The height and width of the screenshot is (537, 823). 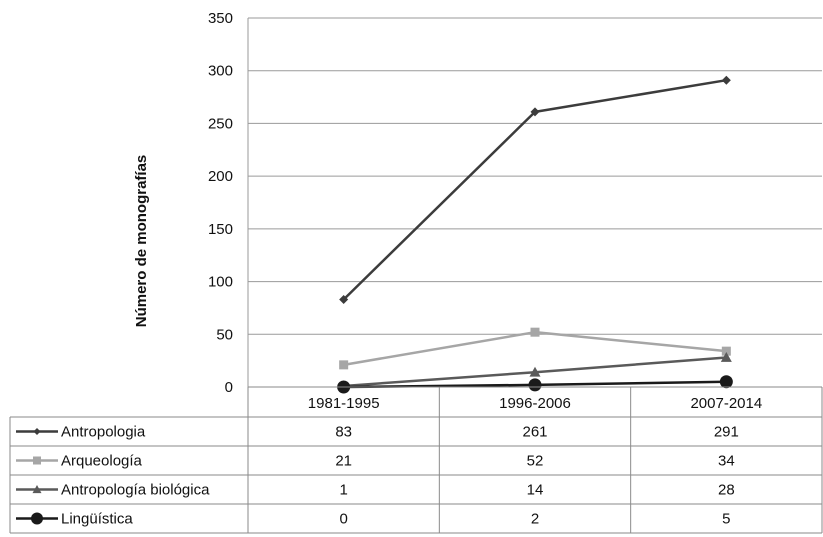 What do you see at coordinates (103, 432) in the screenshot?
I see `series-name-label: Antropologia` at bounding box center [103, 432].